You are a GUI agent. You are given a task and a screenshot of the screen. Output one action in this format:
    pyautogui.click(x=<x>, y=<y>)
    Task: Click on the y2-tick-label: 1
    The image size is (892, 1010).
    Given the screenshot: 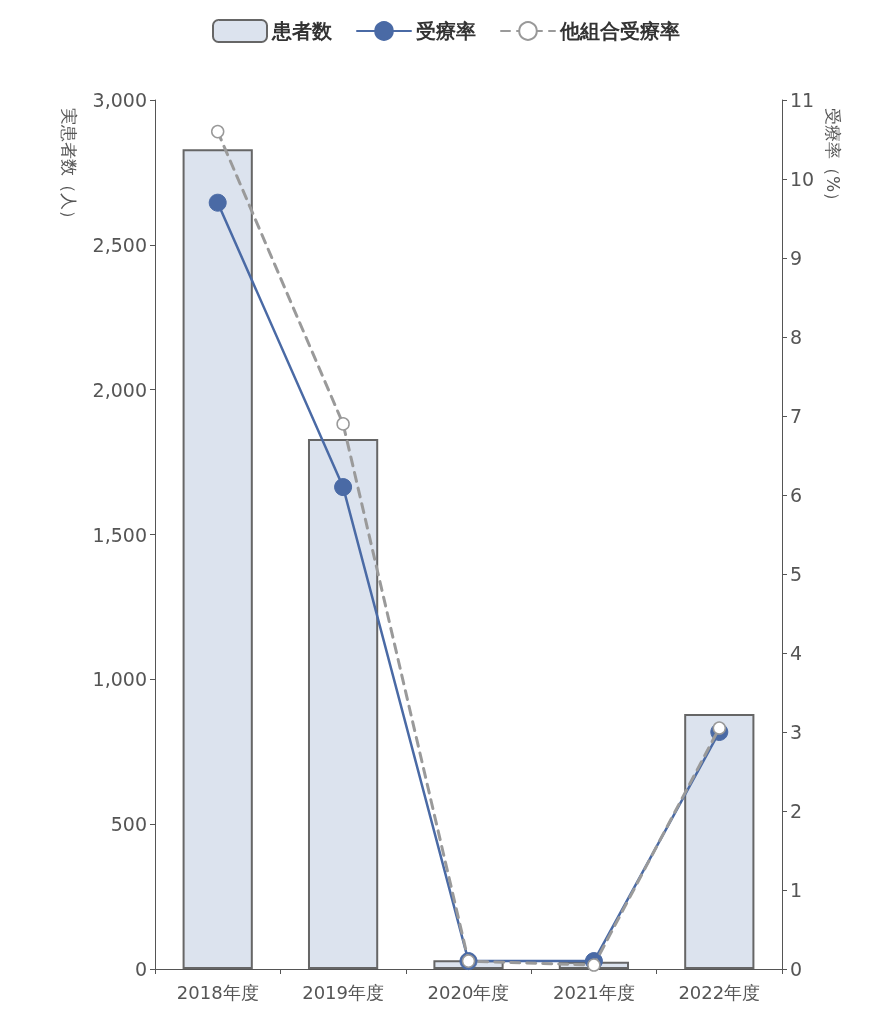 What is the action you would take?
    pyautogui.click(x=796, y=890)
    